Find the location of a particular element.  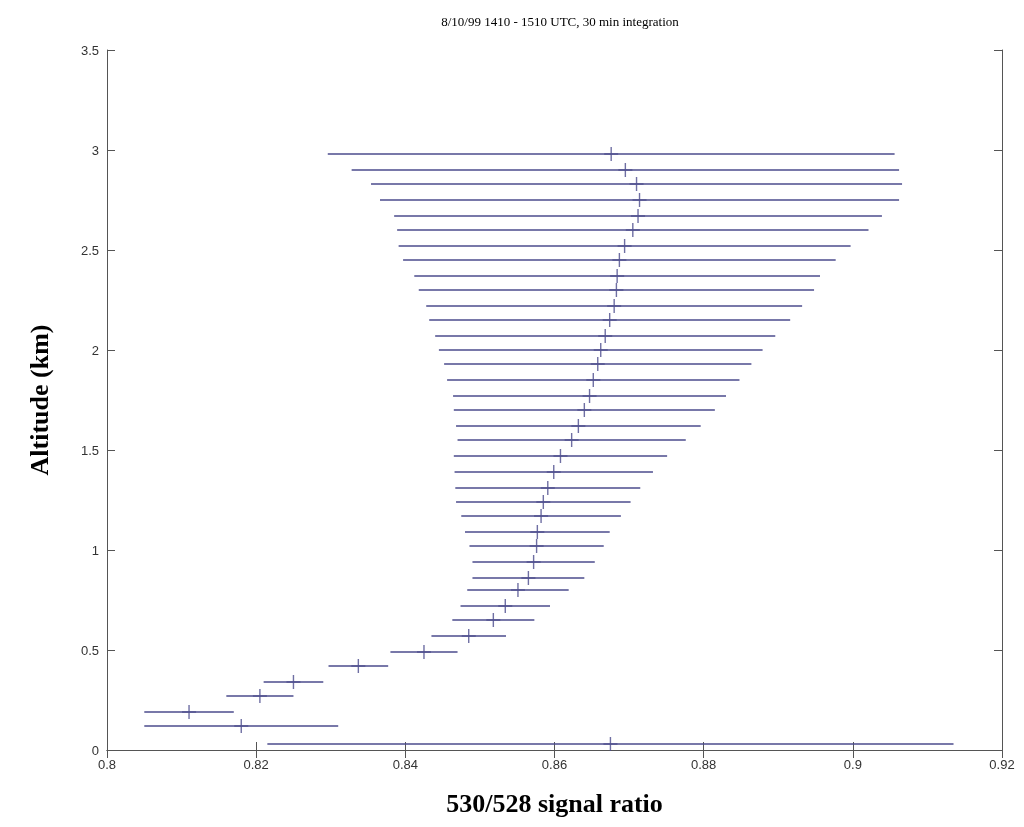

x-axis-title: 530/528 signal ratio is located at coordinates (554, 803).